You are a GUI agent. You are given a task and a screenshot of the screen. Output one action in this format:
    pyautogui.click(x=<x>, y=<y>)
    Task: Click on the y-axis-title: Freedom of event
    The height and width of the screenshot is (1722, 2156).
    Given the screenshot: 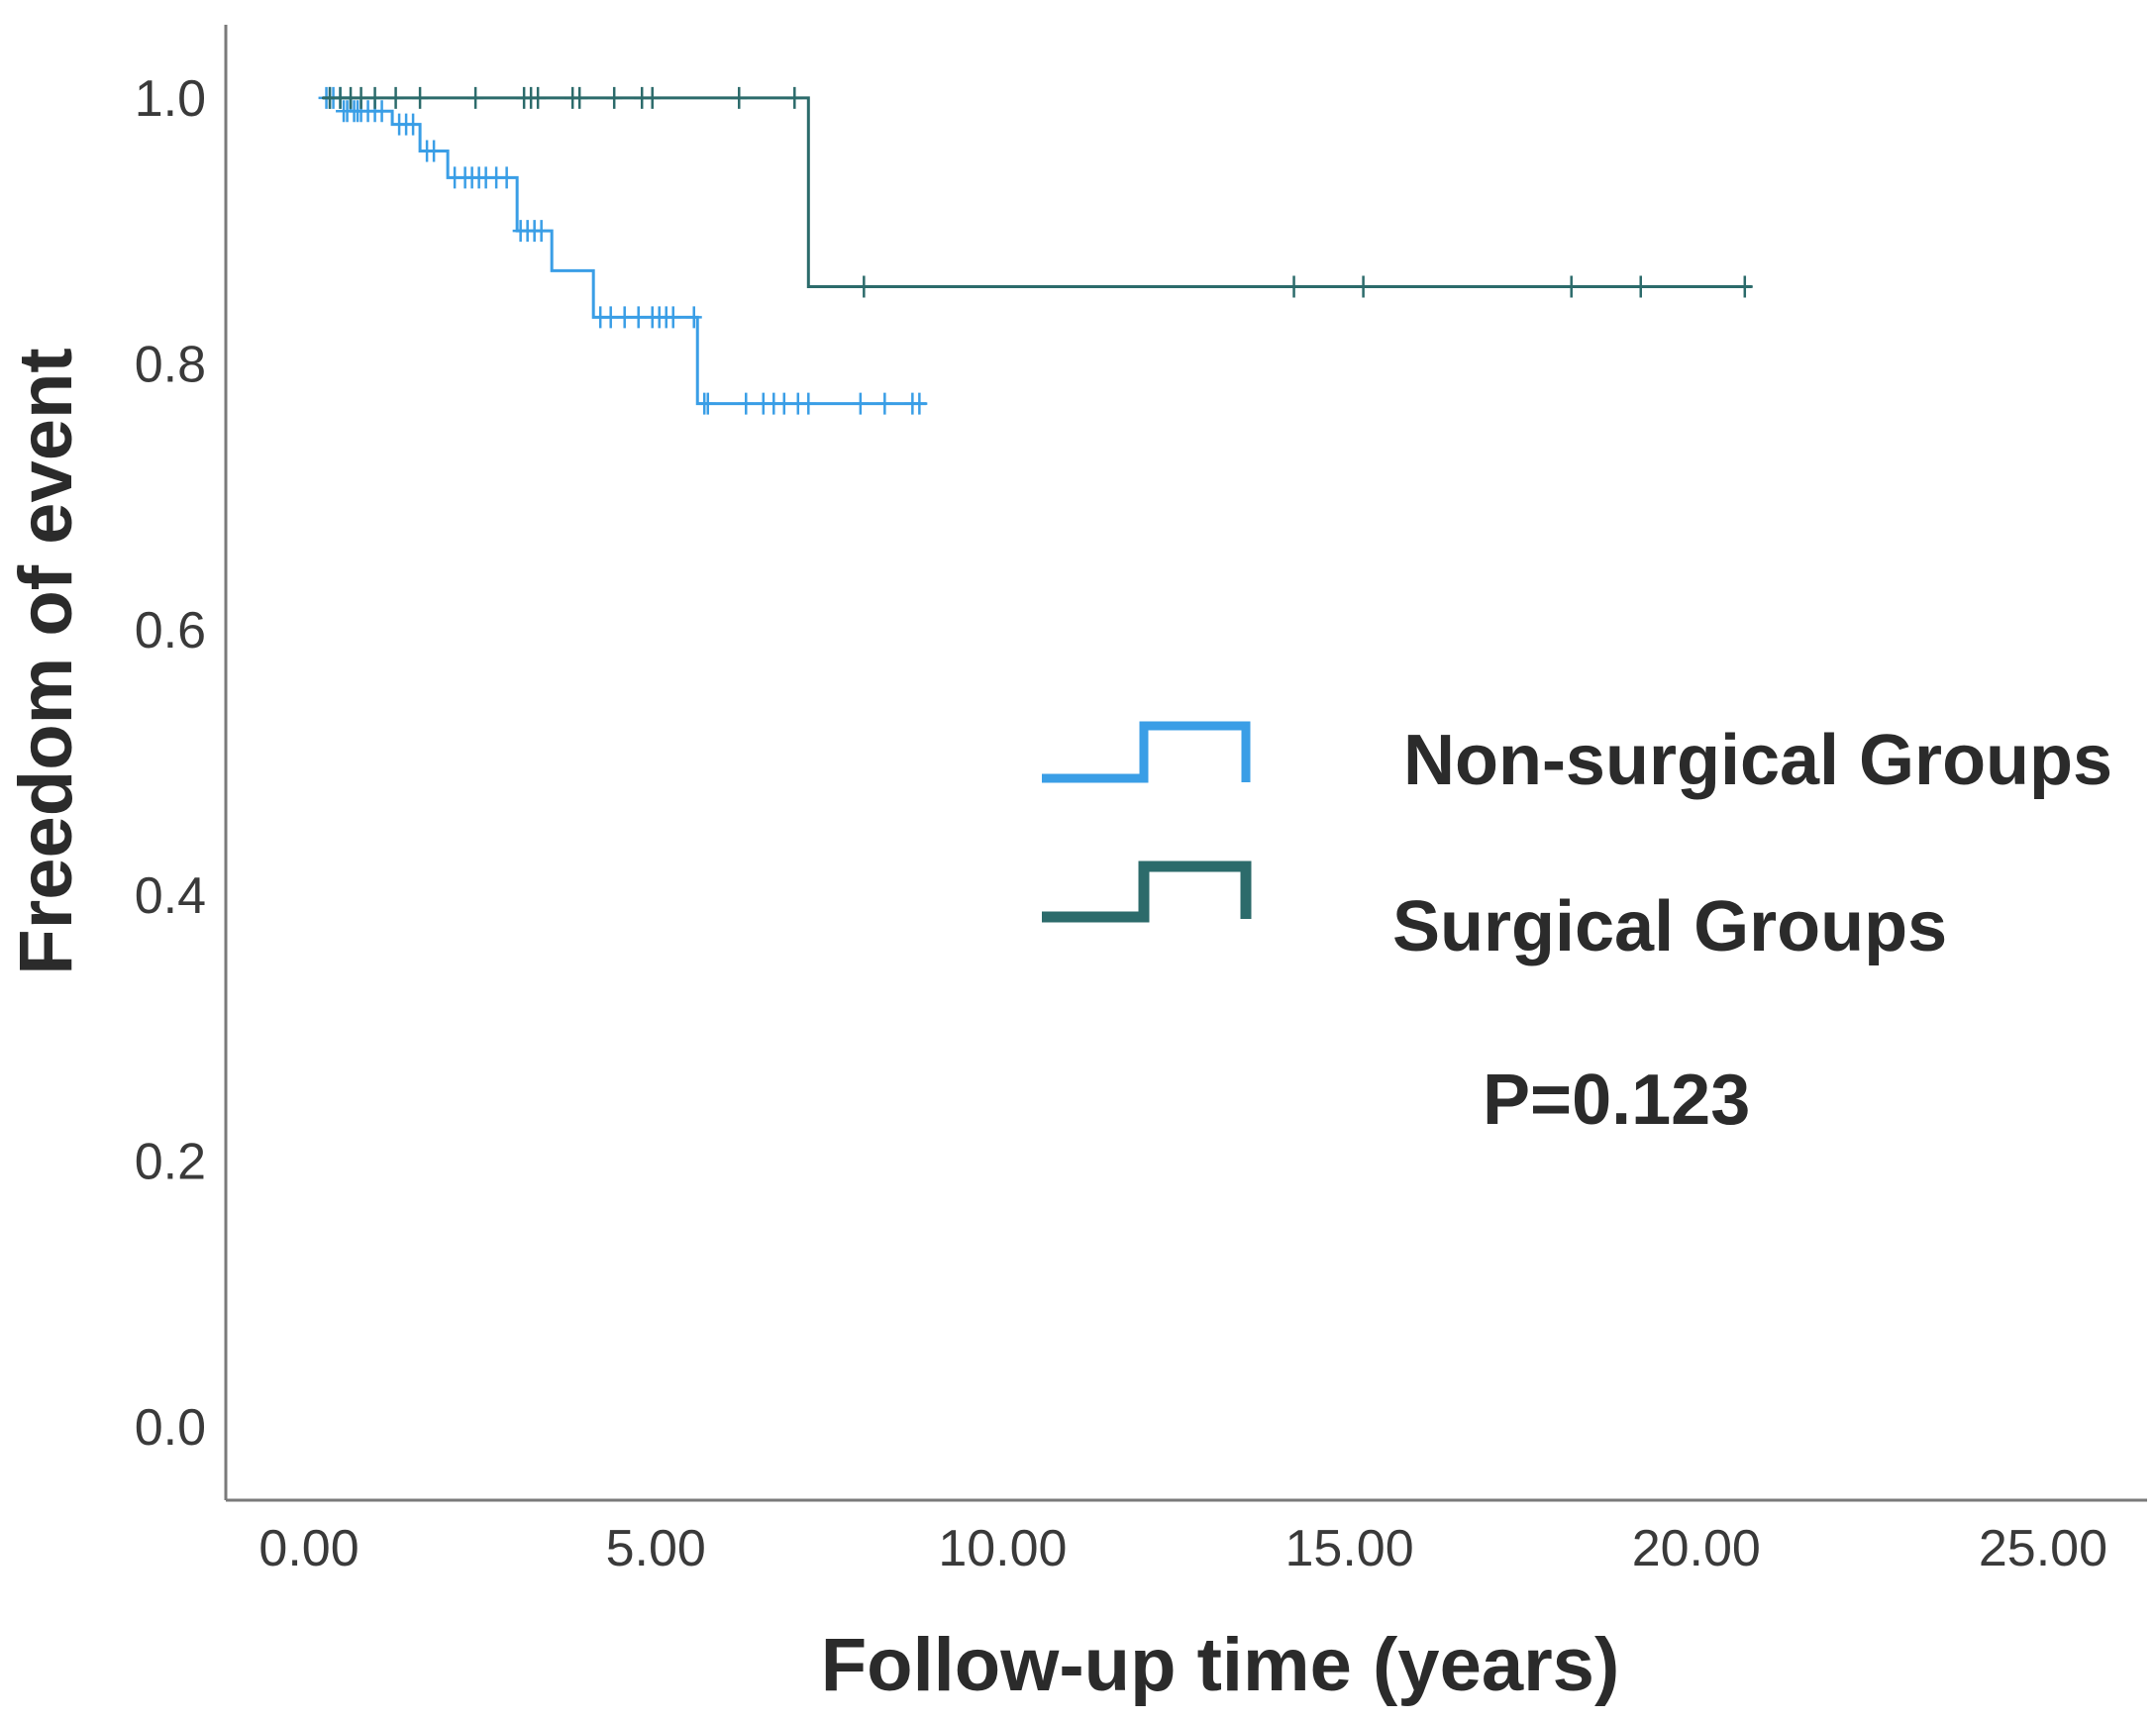 What is the action you would take?
    pyautogui.click(x=46, y=661)
    